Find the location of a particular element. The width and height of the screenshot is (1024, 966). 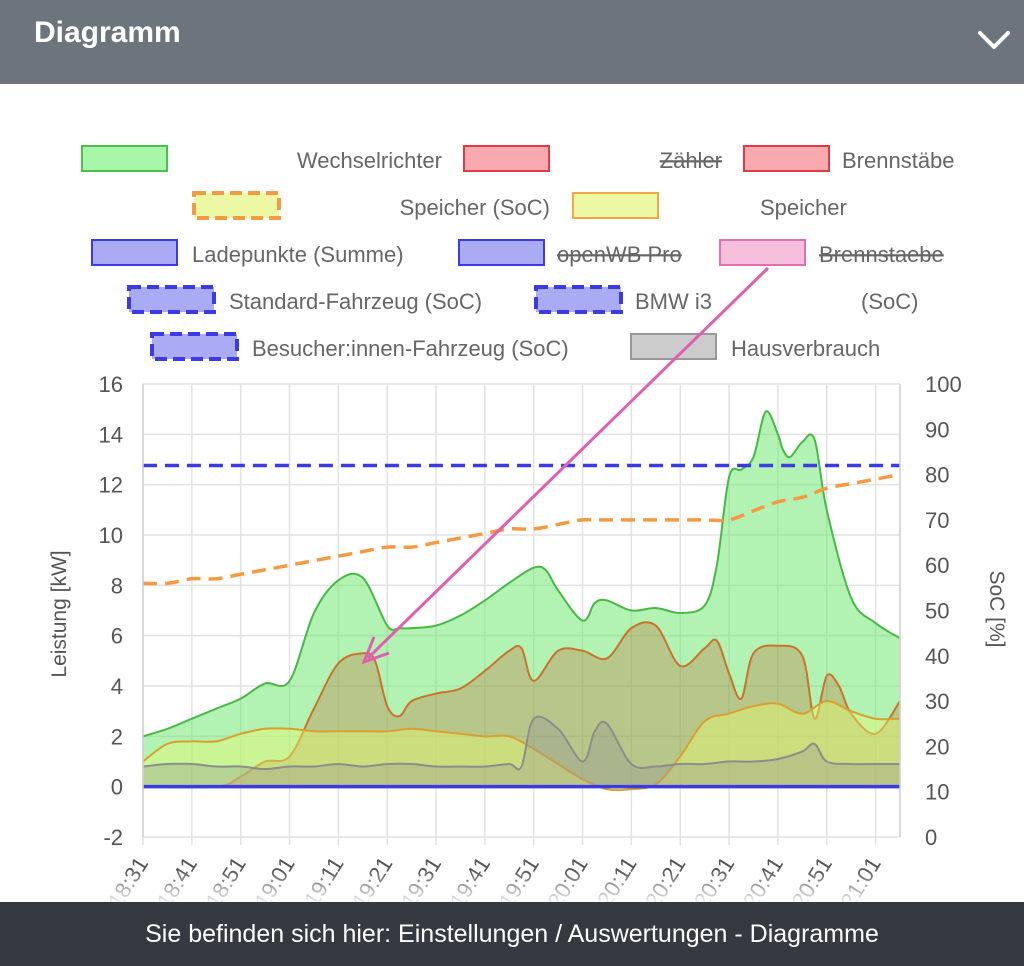

legend-item: Brennstaebe is located at coordinates (831, 253).